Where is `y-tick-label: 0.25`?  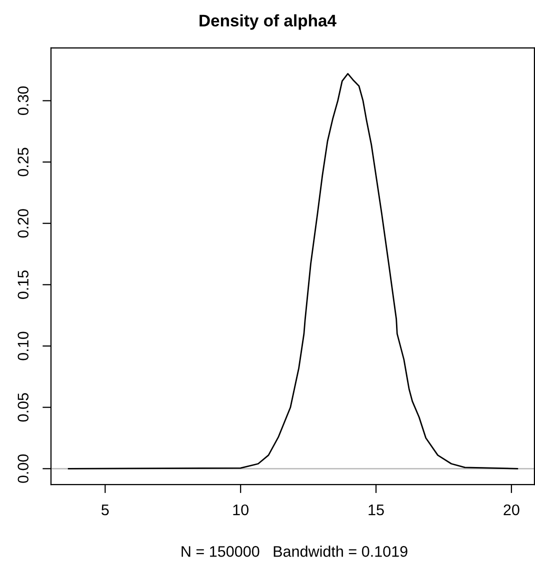
y-tick-label: 0.25 is located at coordinates (23, 162).